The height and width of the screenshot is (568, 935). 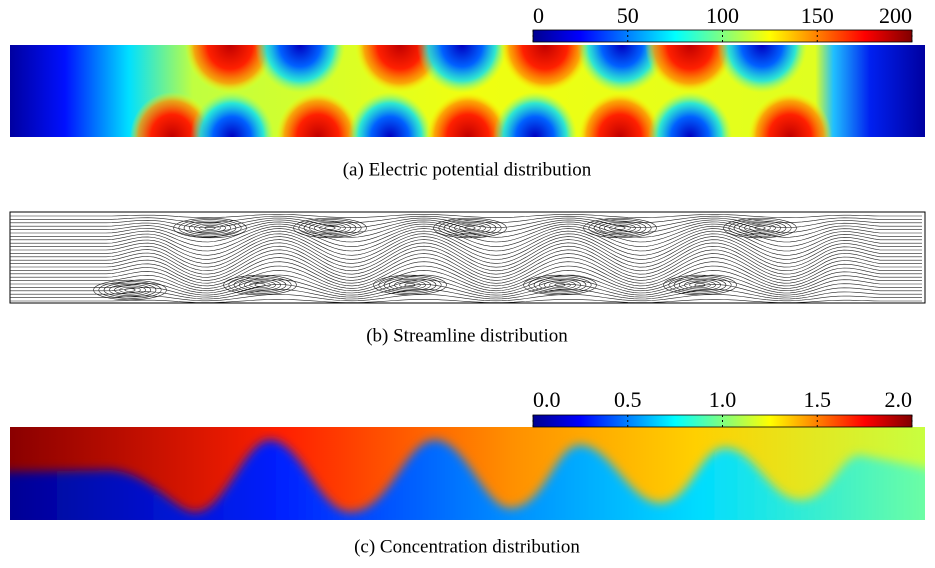 I want to click on colorbar-tick-label: 200, so click(x=895, y=15).